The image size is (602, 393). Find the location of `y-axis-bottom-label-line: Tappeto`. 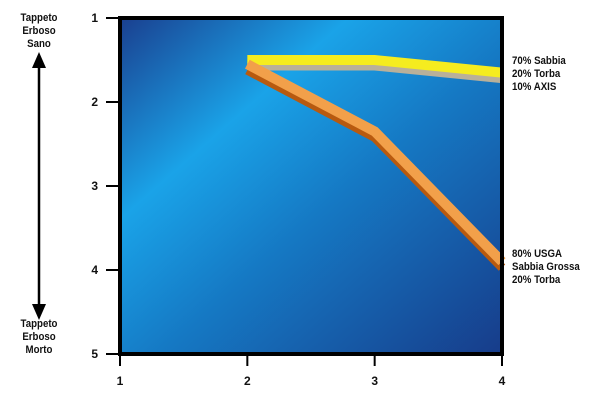

y-axis-bottom-label-line: Tappeto is located at coordinates (39, 324).